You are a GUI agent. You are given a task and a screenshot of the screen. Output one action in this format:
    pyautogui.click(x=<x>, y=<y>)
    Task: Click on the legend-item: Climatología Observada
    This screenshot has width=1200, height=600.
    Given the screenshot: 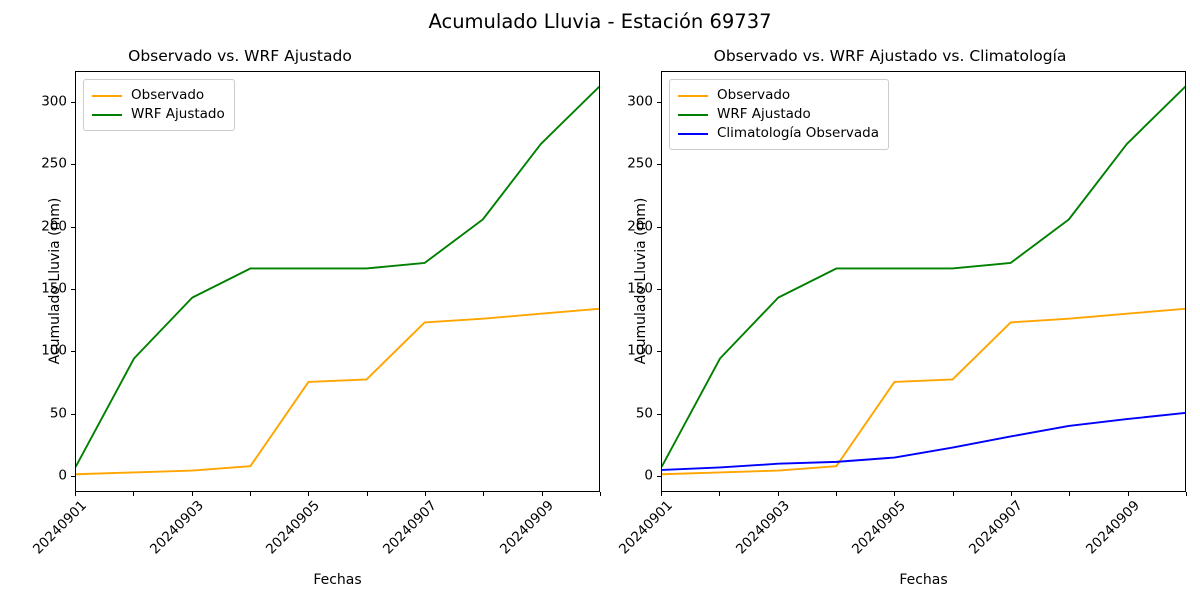 What is the action you would take?
    pyautogui.click(x=778, y=133)
    